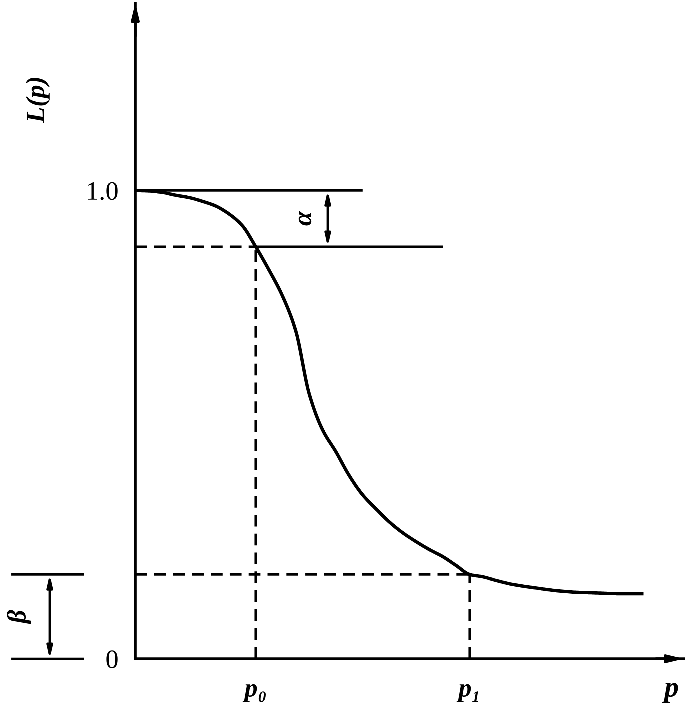  Describe the element at coordinates (103, 191) in the screenshot. I see `y-tick-label: 1.0` at that location.